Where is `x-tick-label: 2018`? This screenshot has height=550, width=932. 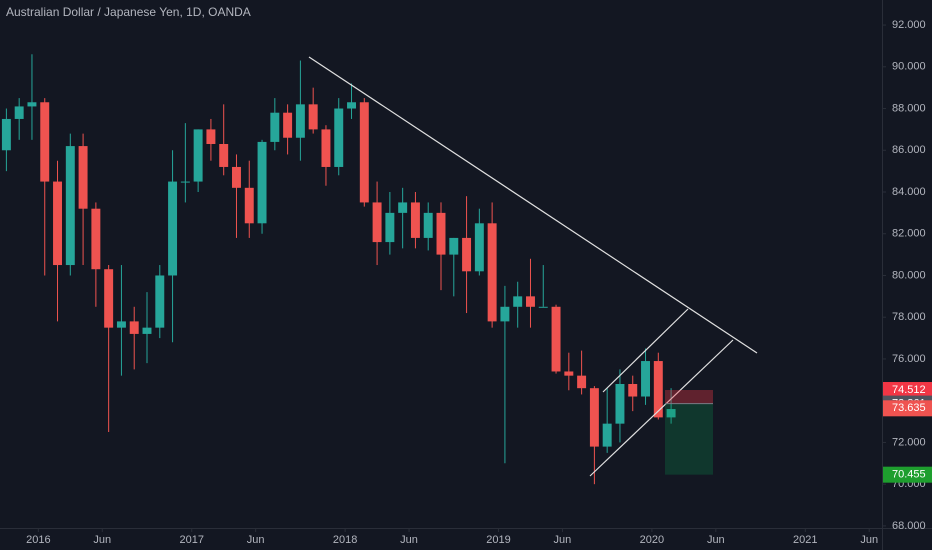 x-tick-label: 2018 is located at coordinates (345, 540).